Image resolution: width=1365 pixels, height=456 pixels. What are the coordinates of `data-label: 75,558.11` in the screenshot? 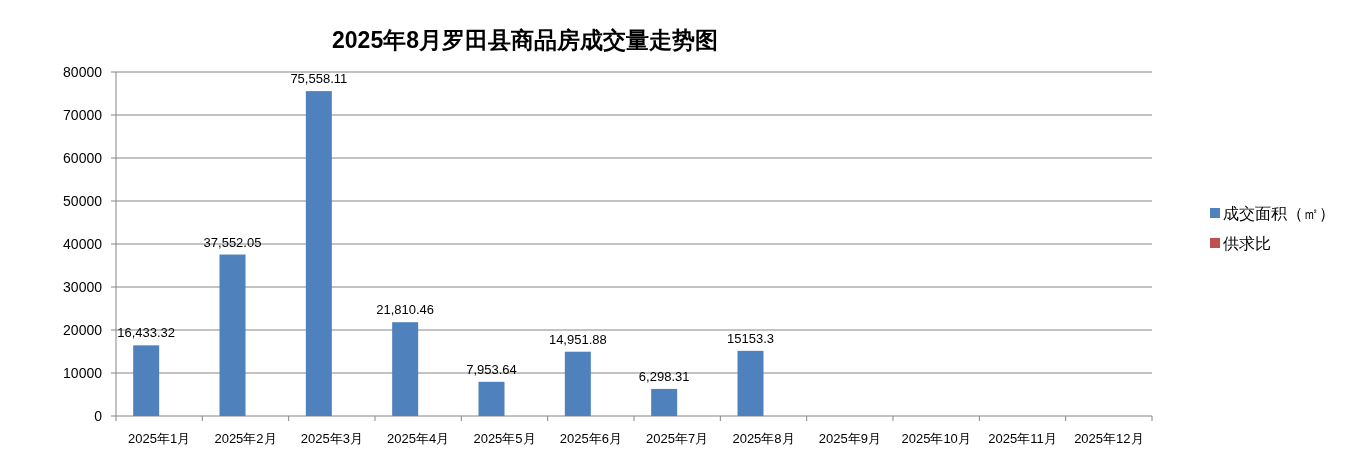 It's located at (319, 79).